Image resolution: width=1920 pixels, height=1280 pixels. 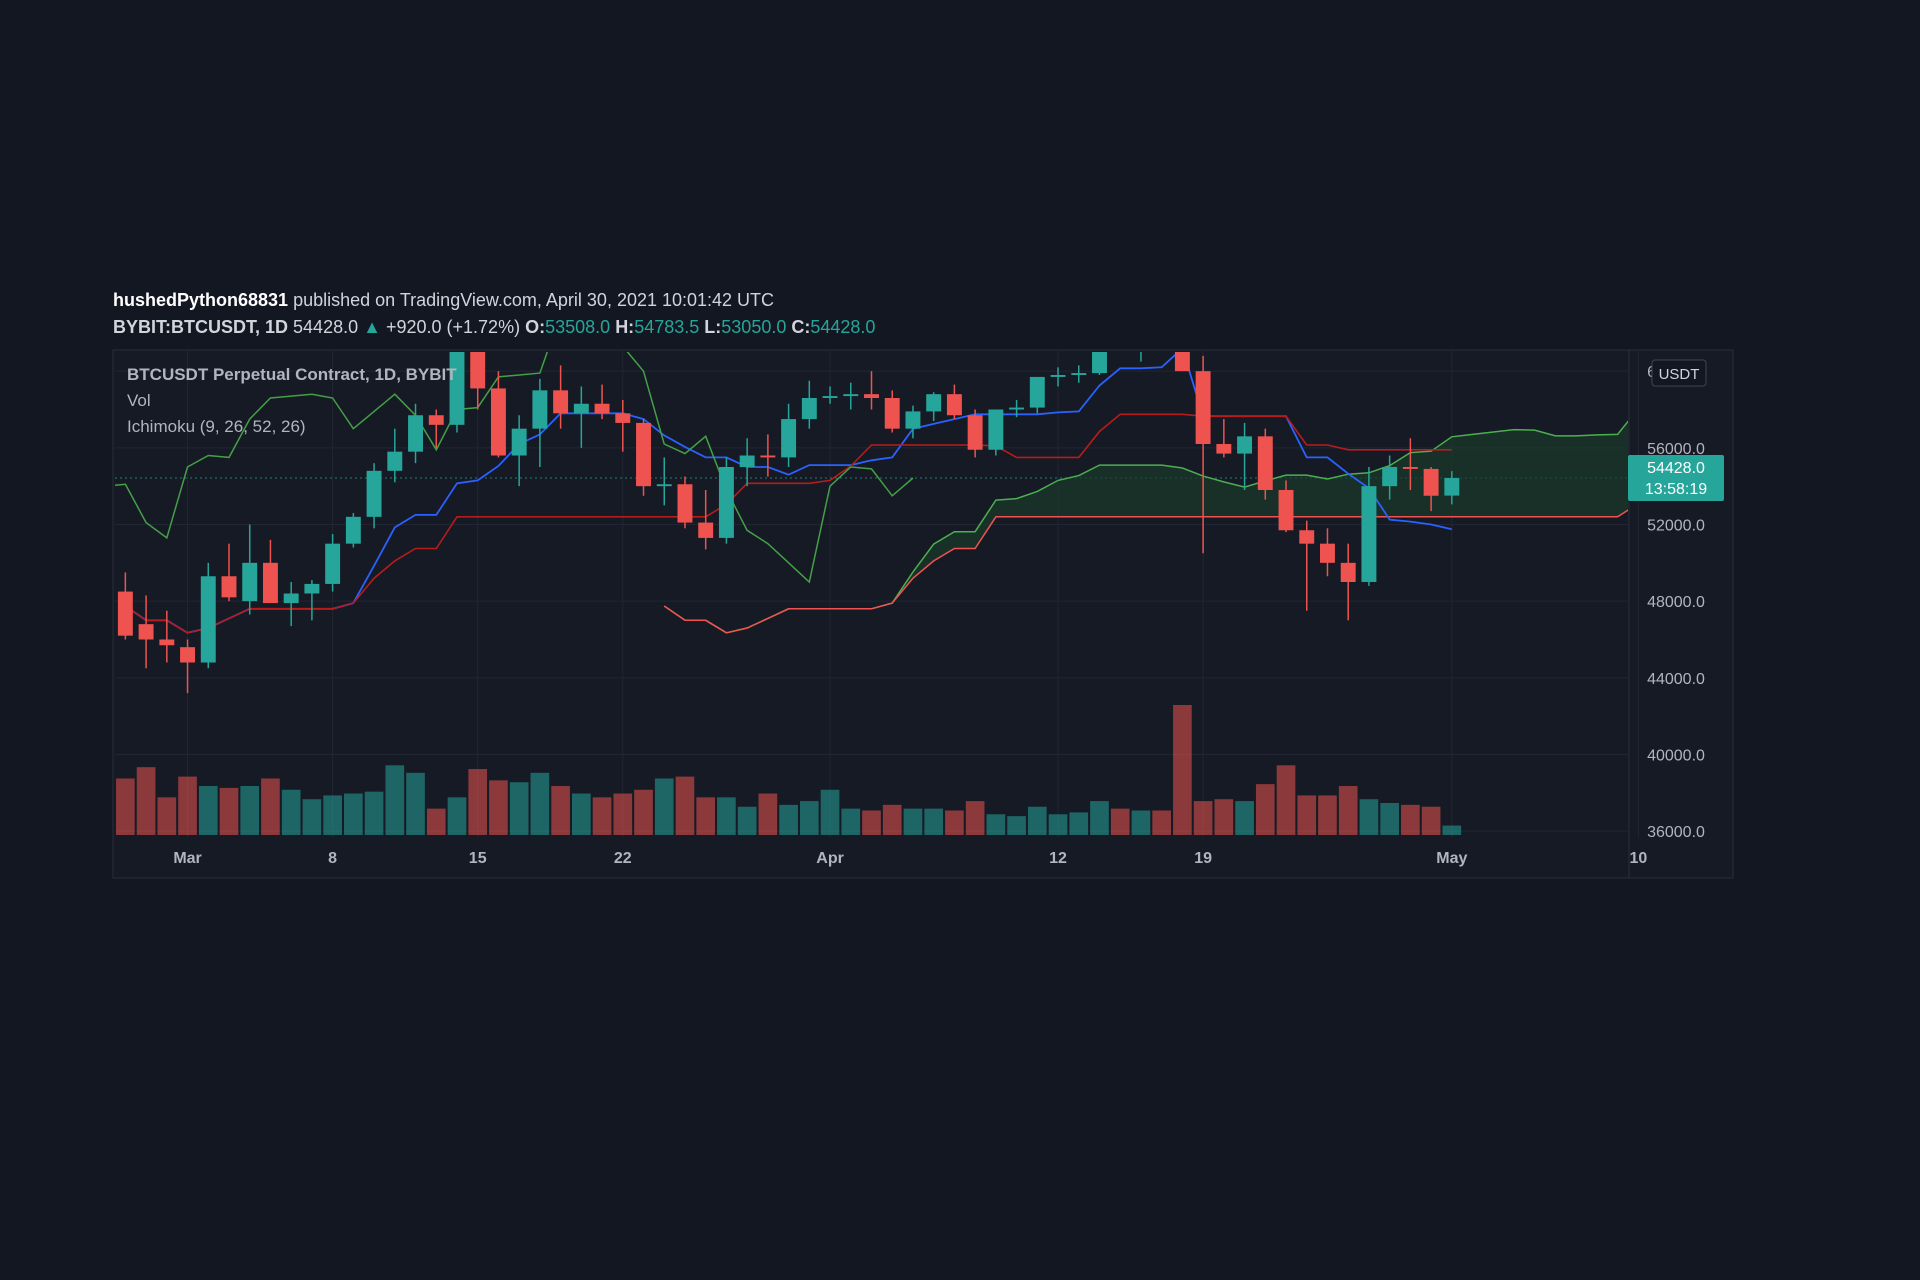 I want to click on author-name: hushedPython68831, so click(x=201, y=300).